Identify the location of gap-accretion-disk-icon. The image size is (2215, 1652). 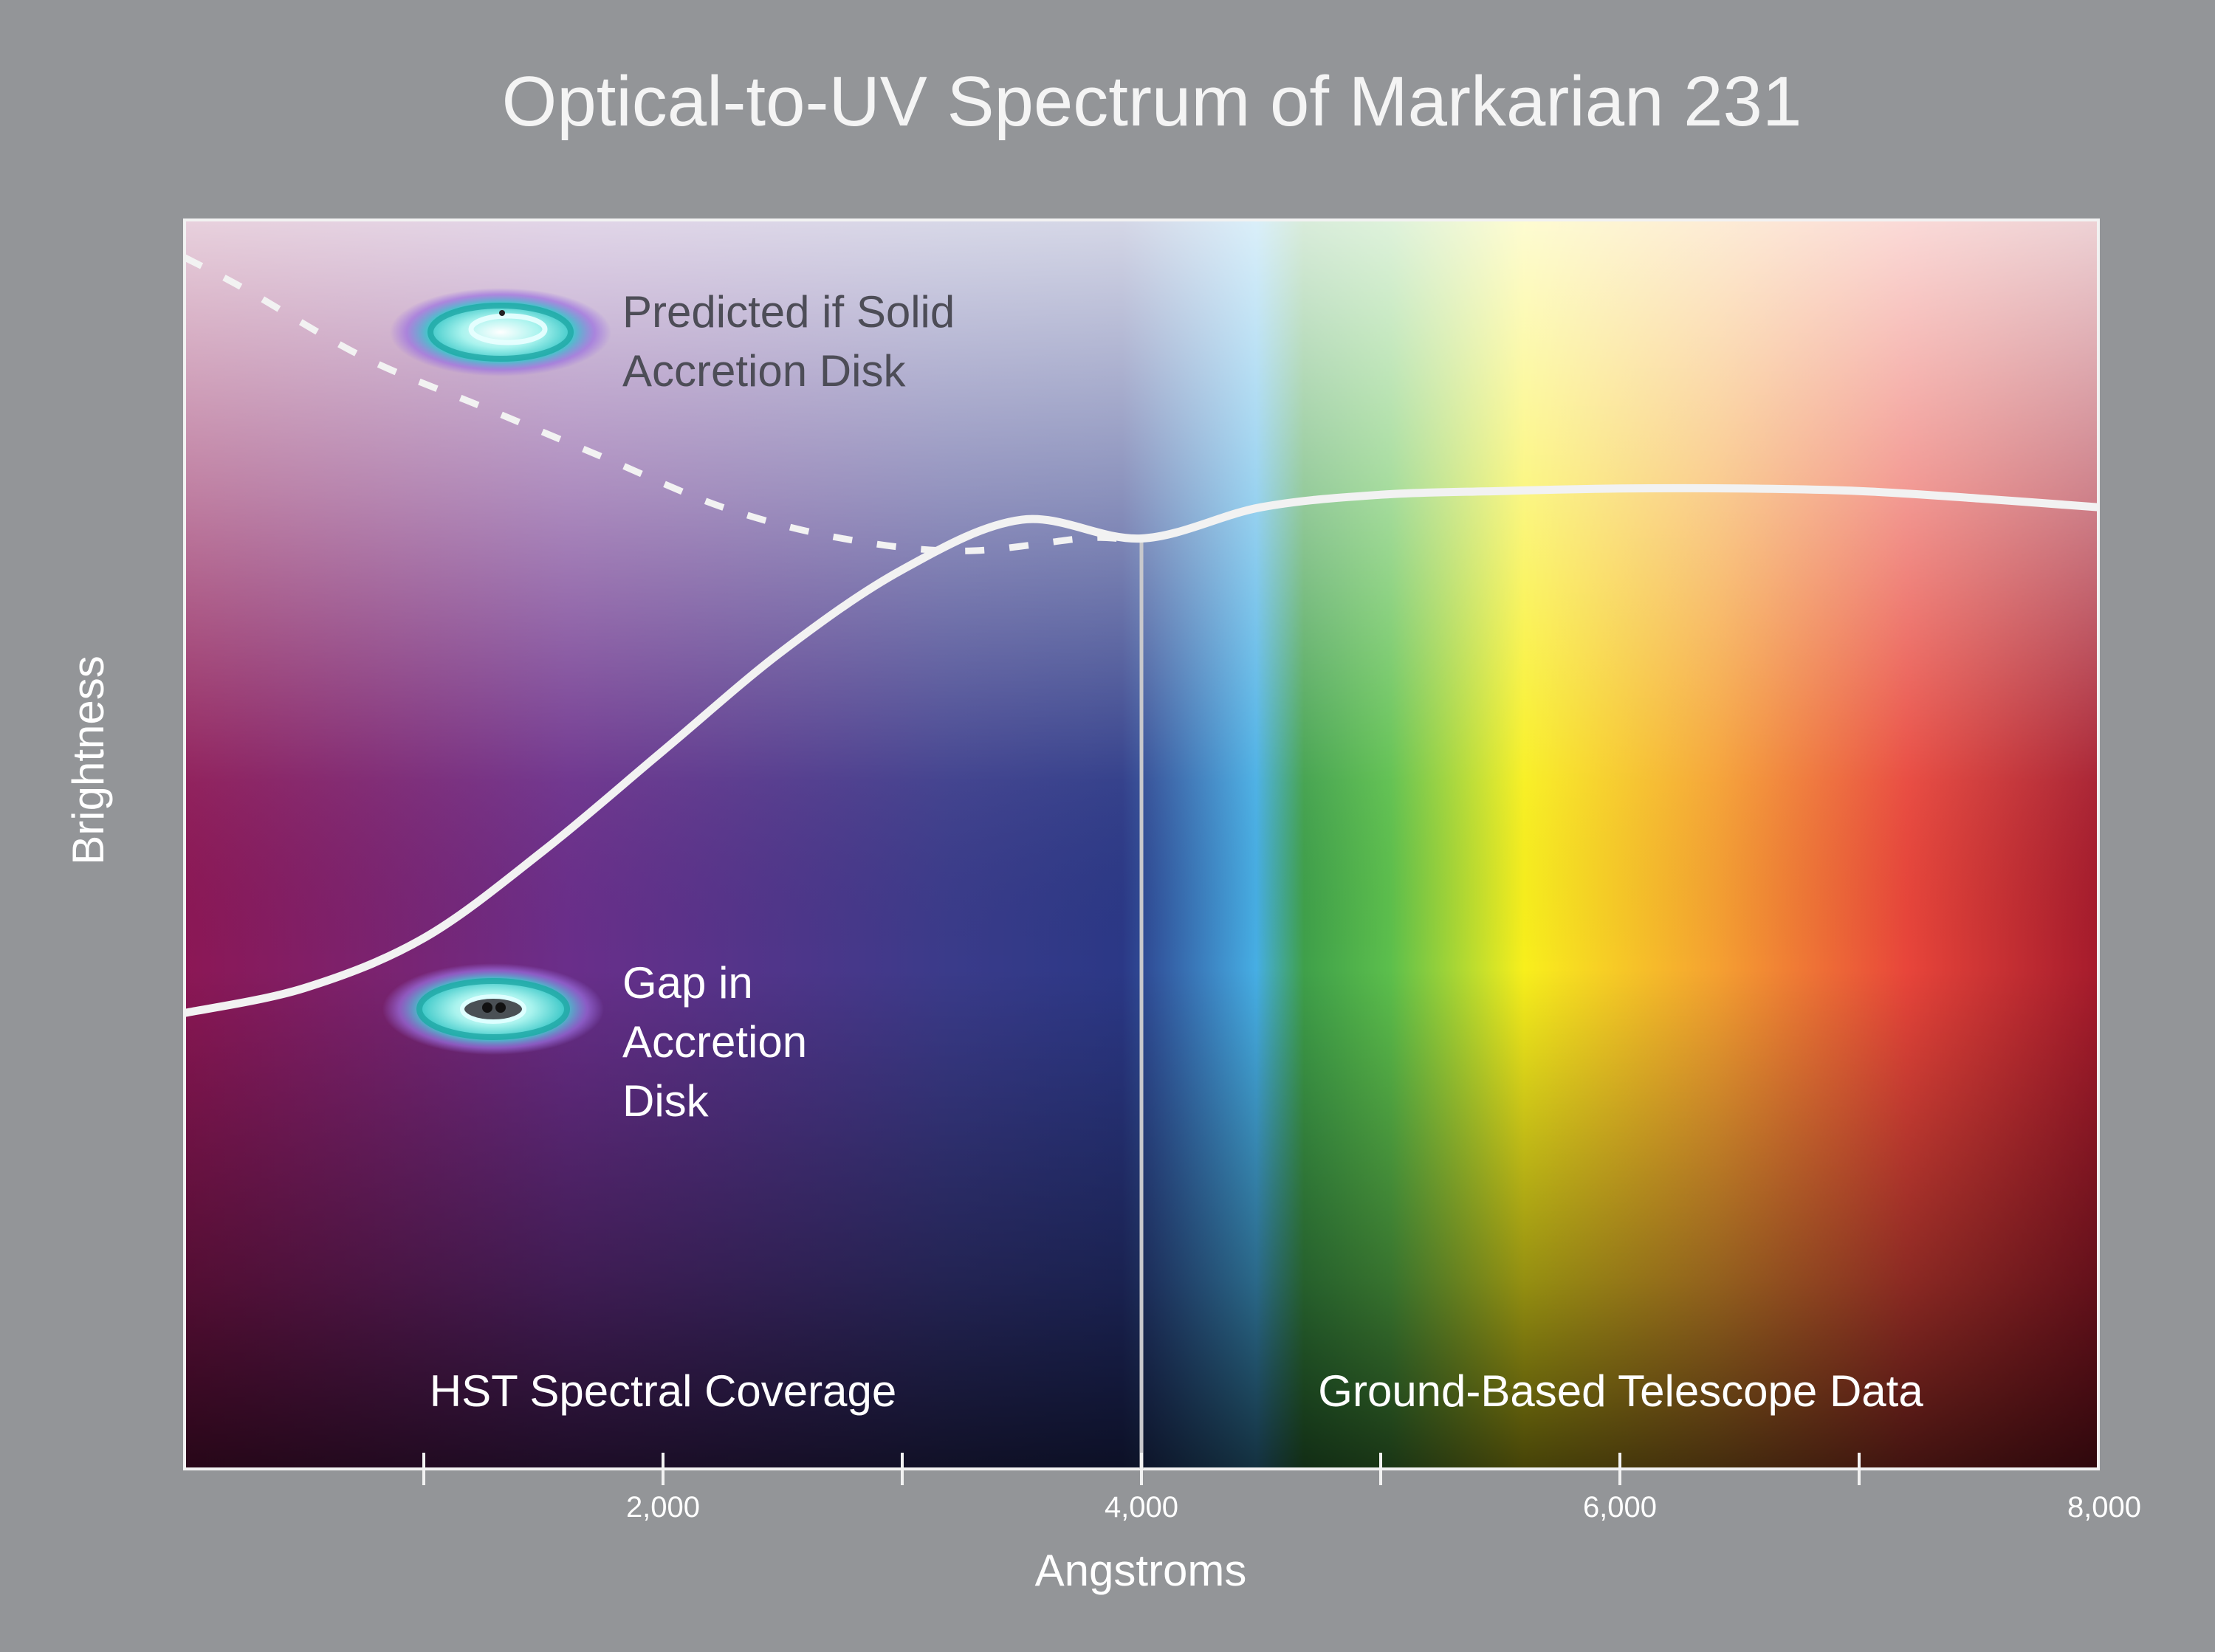
(493, 1009).